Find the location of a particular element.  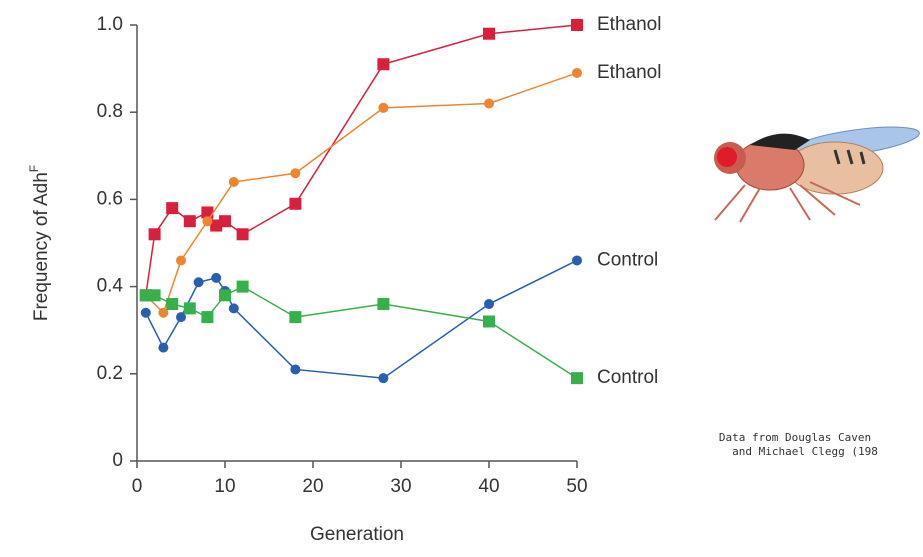

fly-illustration is located at coordinates (817, 174).